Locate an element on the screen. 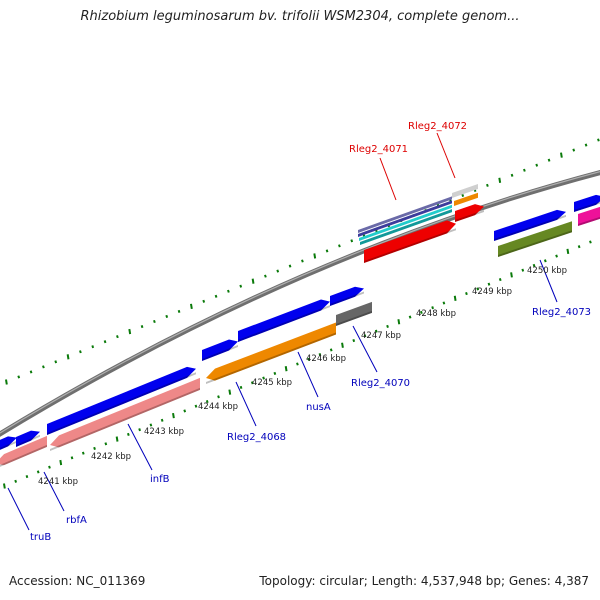 This screenshot has width=600, height=600. gene-label-rbfA: rbfA is located at coordinates (76, 520).